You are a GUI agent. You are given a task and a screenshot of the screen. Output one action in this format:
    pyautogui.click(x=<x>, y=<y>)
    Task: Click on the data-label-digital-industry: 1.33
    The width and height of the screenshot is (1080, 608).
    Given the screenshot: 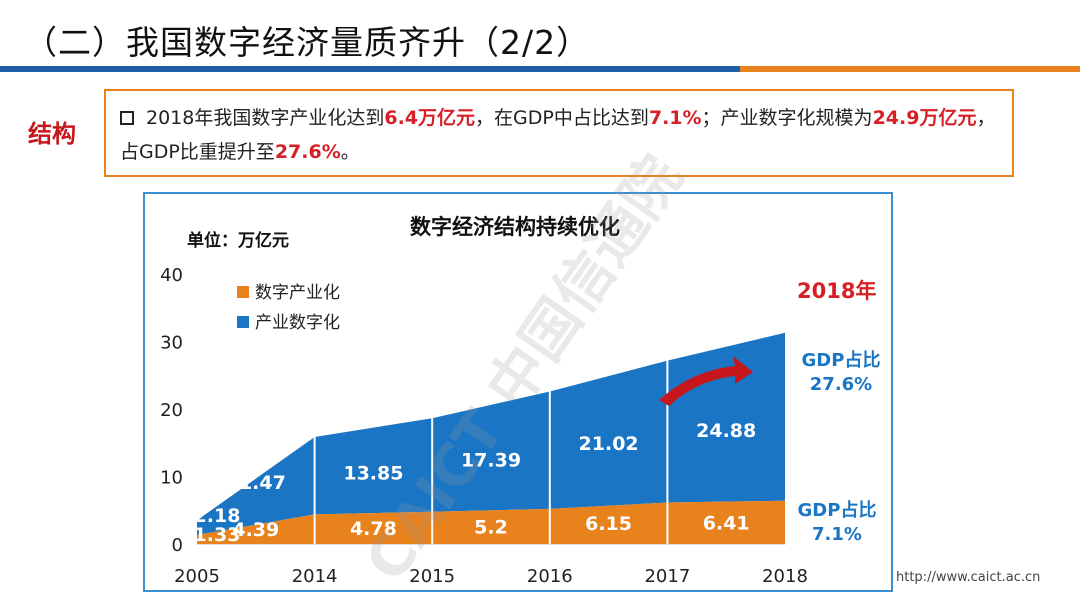 What is the action you would take?
    pyautogui.click(x=217, y=535)
    